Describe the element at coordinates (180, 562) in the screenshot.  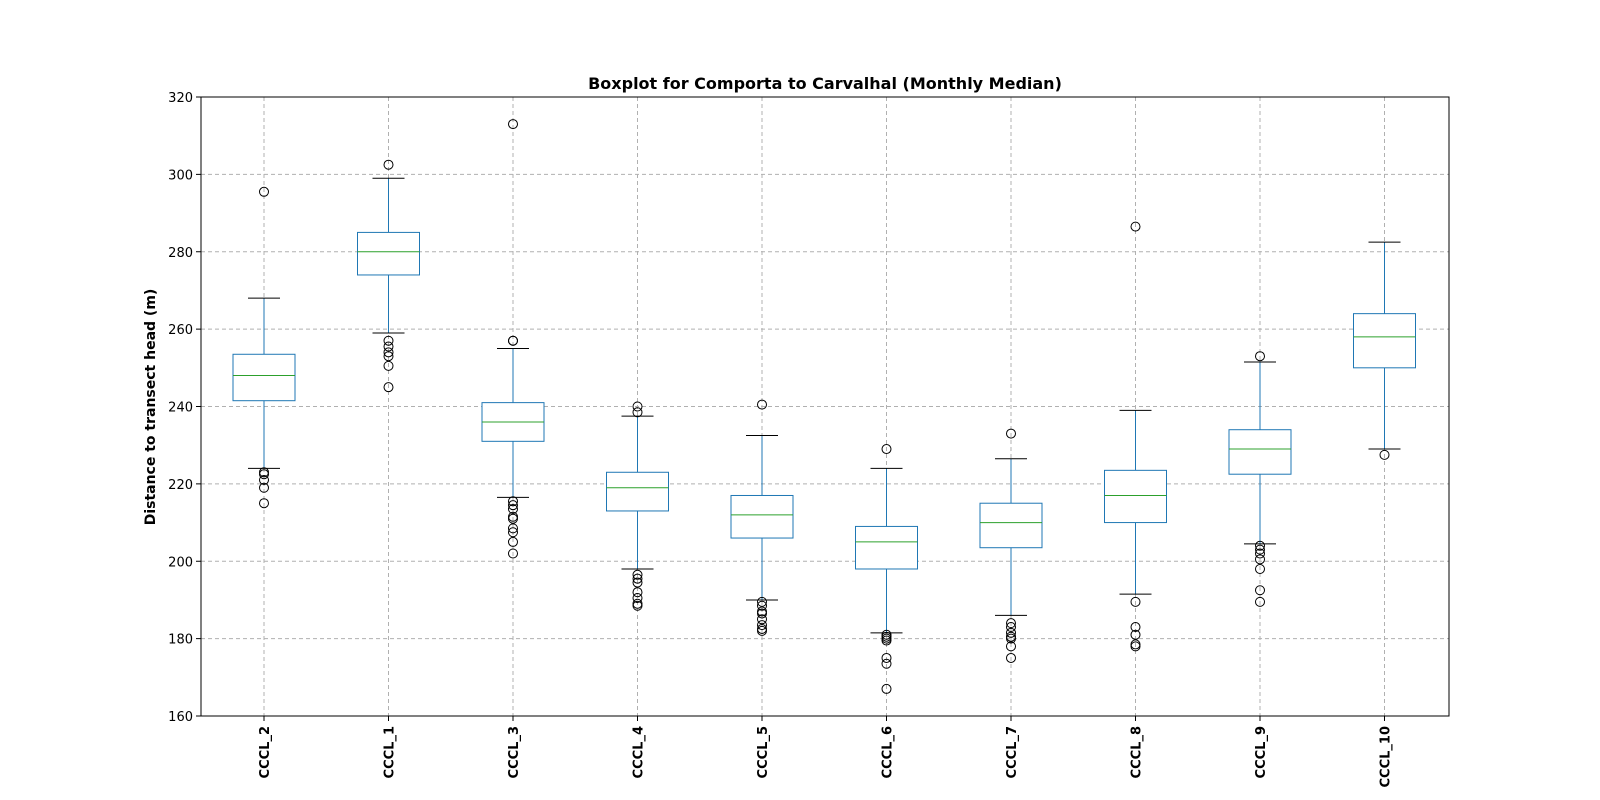
I see `y-tick-label: 200` at that location.